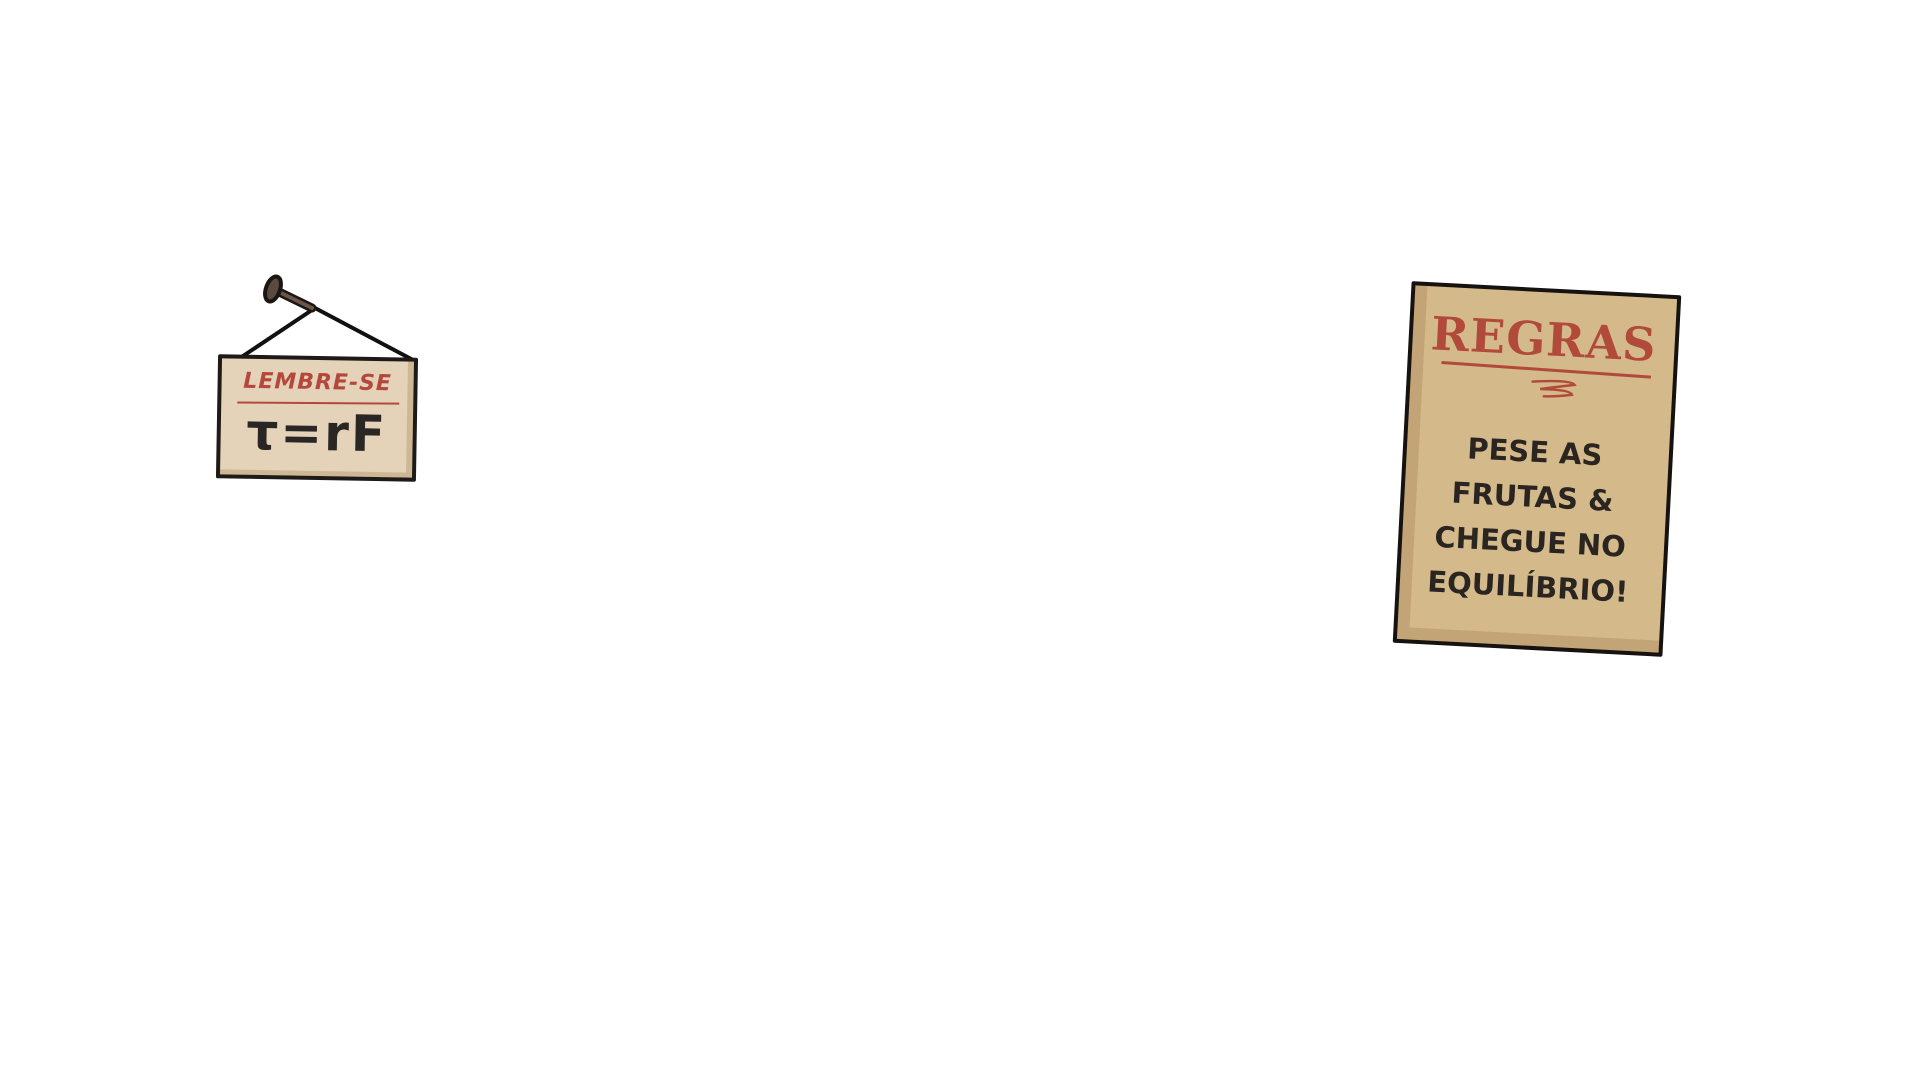  I want to click on torque-formula: τ=rF, so click(316, 433).